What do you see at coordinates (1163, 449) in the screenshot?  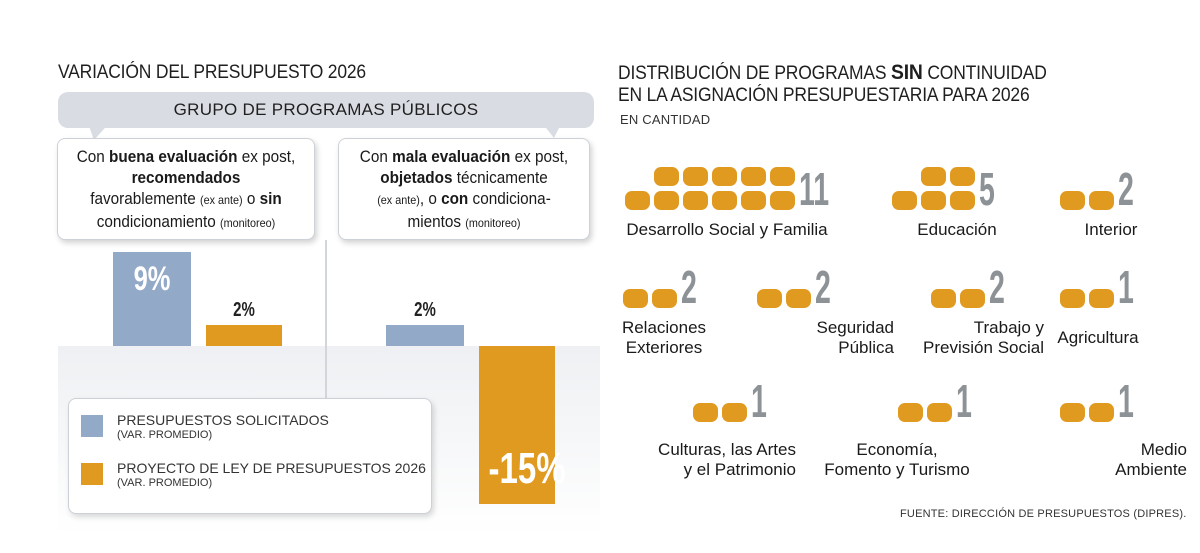 I see `ministry-name-line: Medio` at bounding box center [1163, 449].